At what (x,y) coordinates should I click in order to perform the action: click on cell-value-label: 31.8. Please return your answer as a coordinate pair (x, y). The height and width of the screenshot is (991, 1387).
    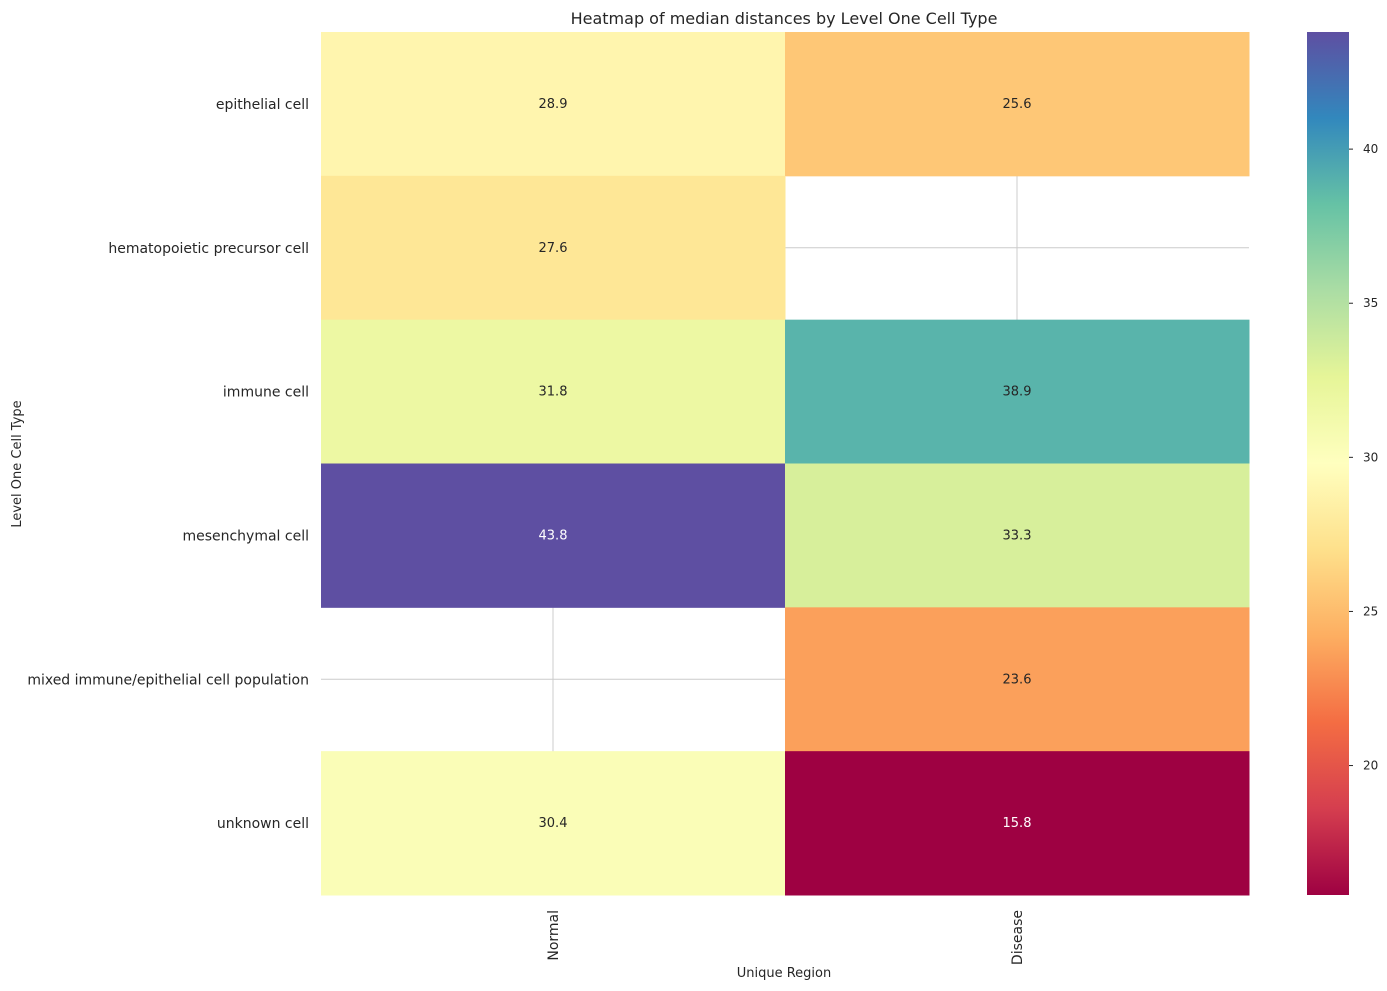
    Looking at the image, I should click on (553, 392).